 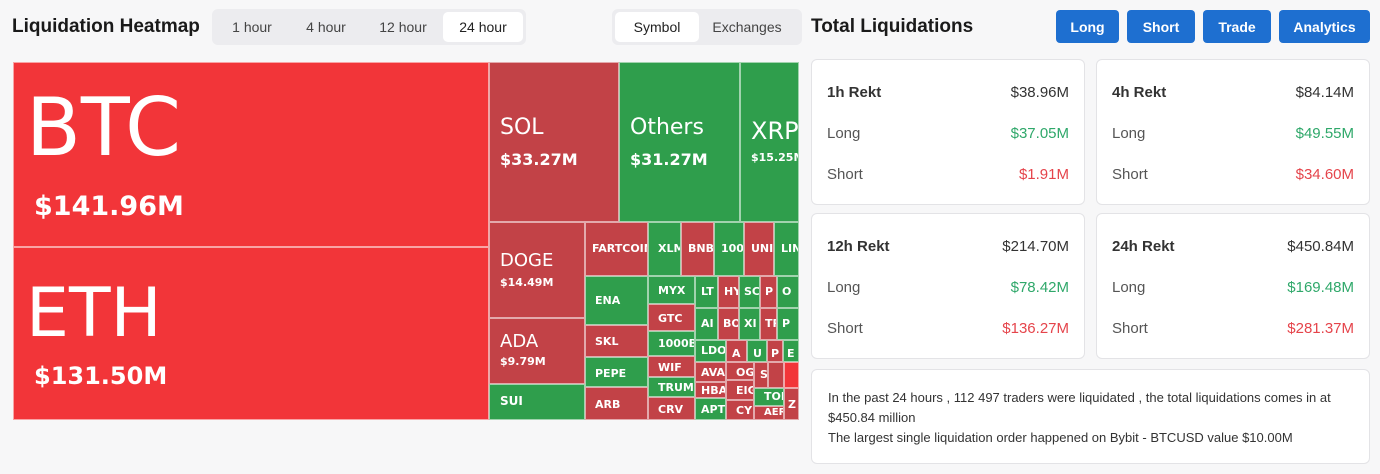 I want to click on tile-small: U, so click(x=757, y=351).